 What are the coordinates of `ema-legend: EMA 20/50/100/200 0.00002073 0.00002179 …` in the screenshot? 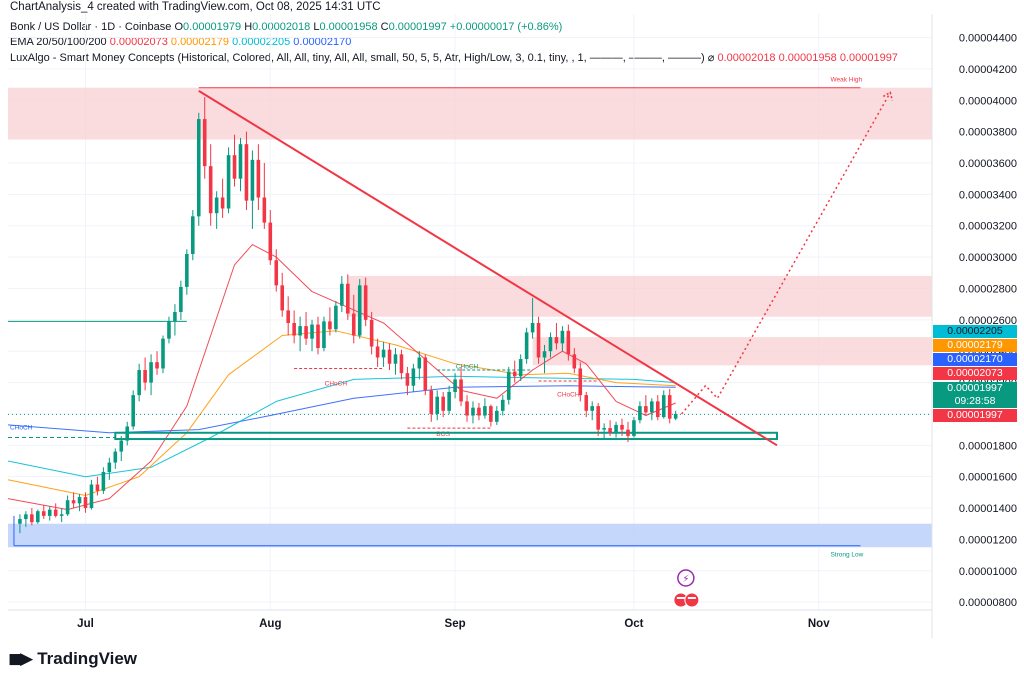 It's located at (180, 42).